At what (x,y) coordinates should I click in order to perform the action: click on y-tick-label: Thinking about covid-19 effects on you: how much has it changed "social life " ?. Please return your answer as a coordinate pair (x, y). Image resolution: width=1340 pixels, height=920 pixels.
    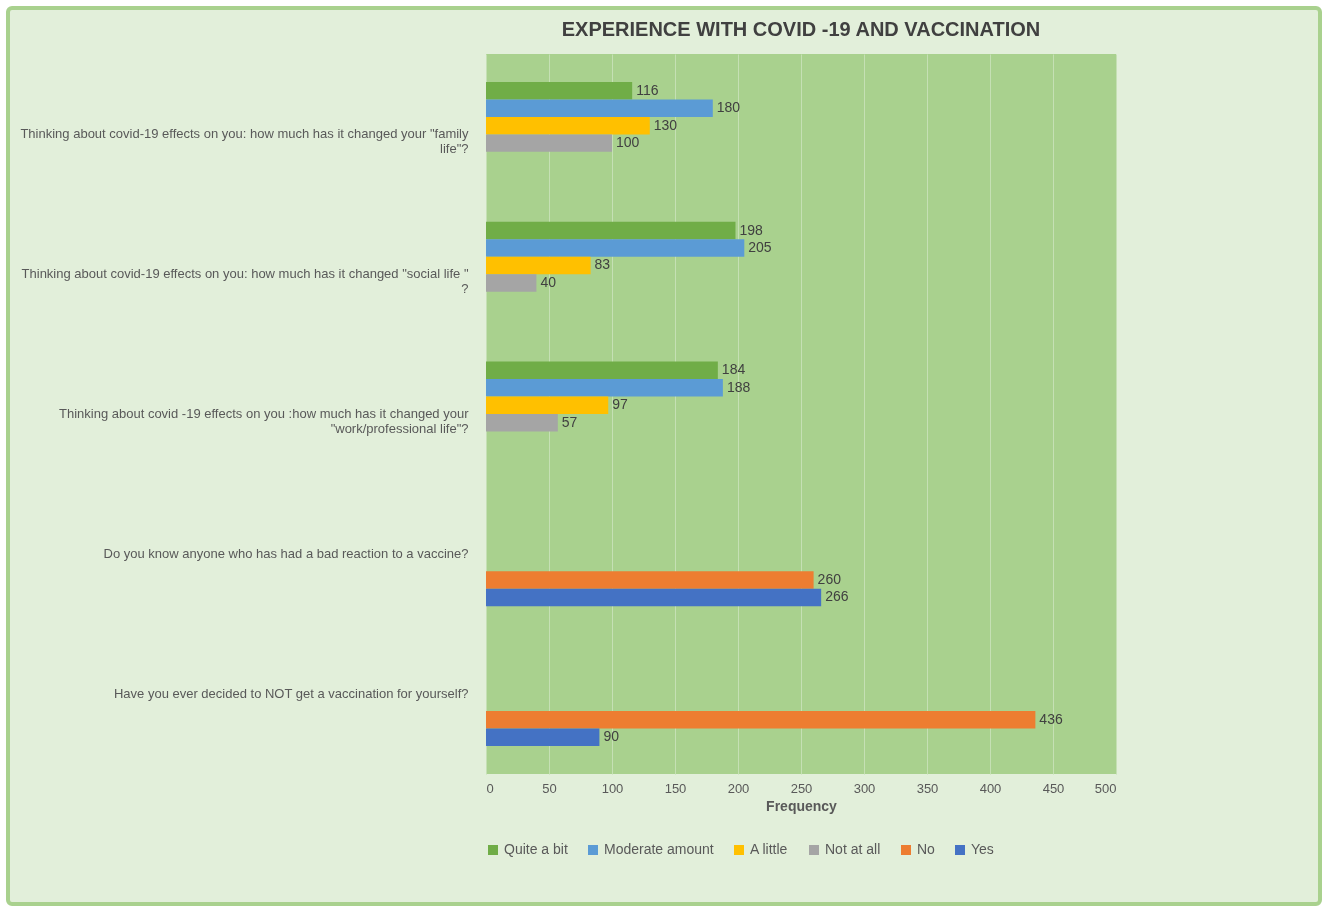
    Looking at the image, I should click on (245, 281).